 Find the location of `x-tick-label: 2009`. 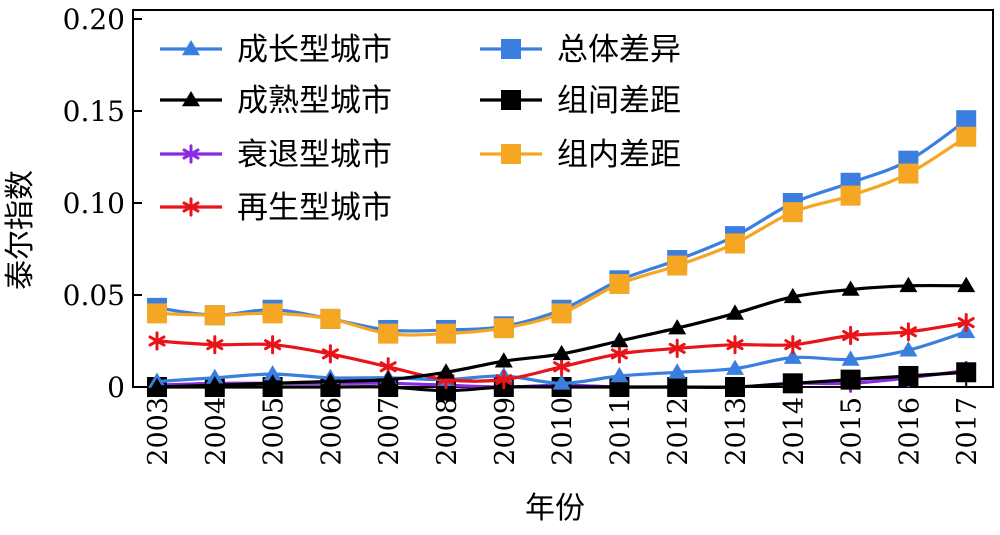

x-tick-label: 2009 is located at coordinates (505, 431).